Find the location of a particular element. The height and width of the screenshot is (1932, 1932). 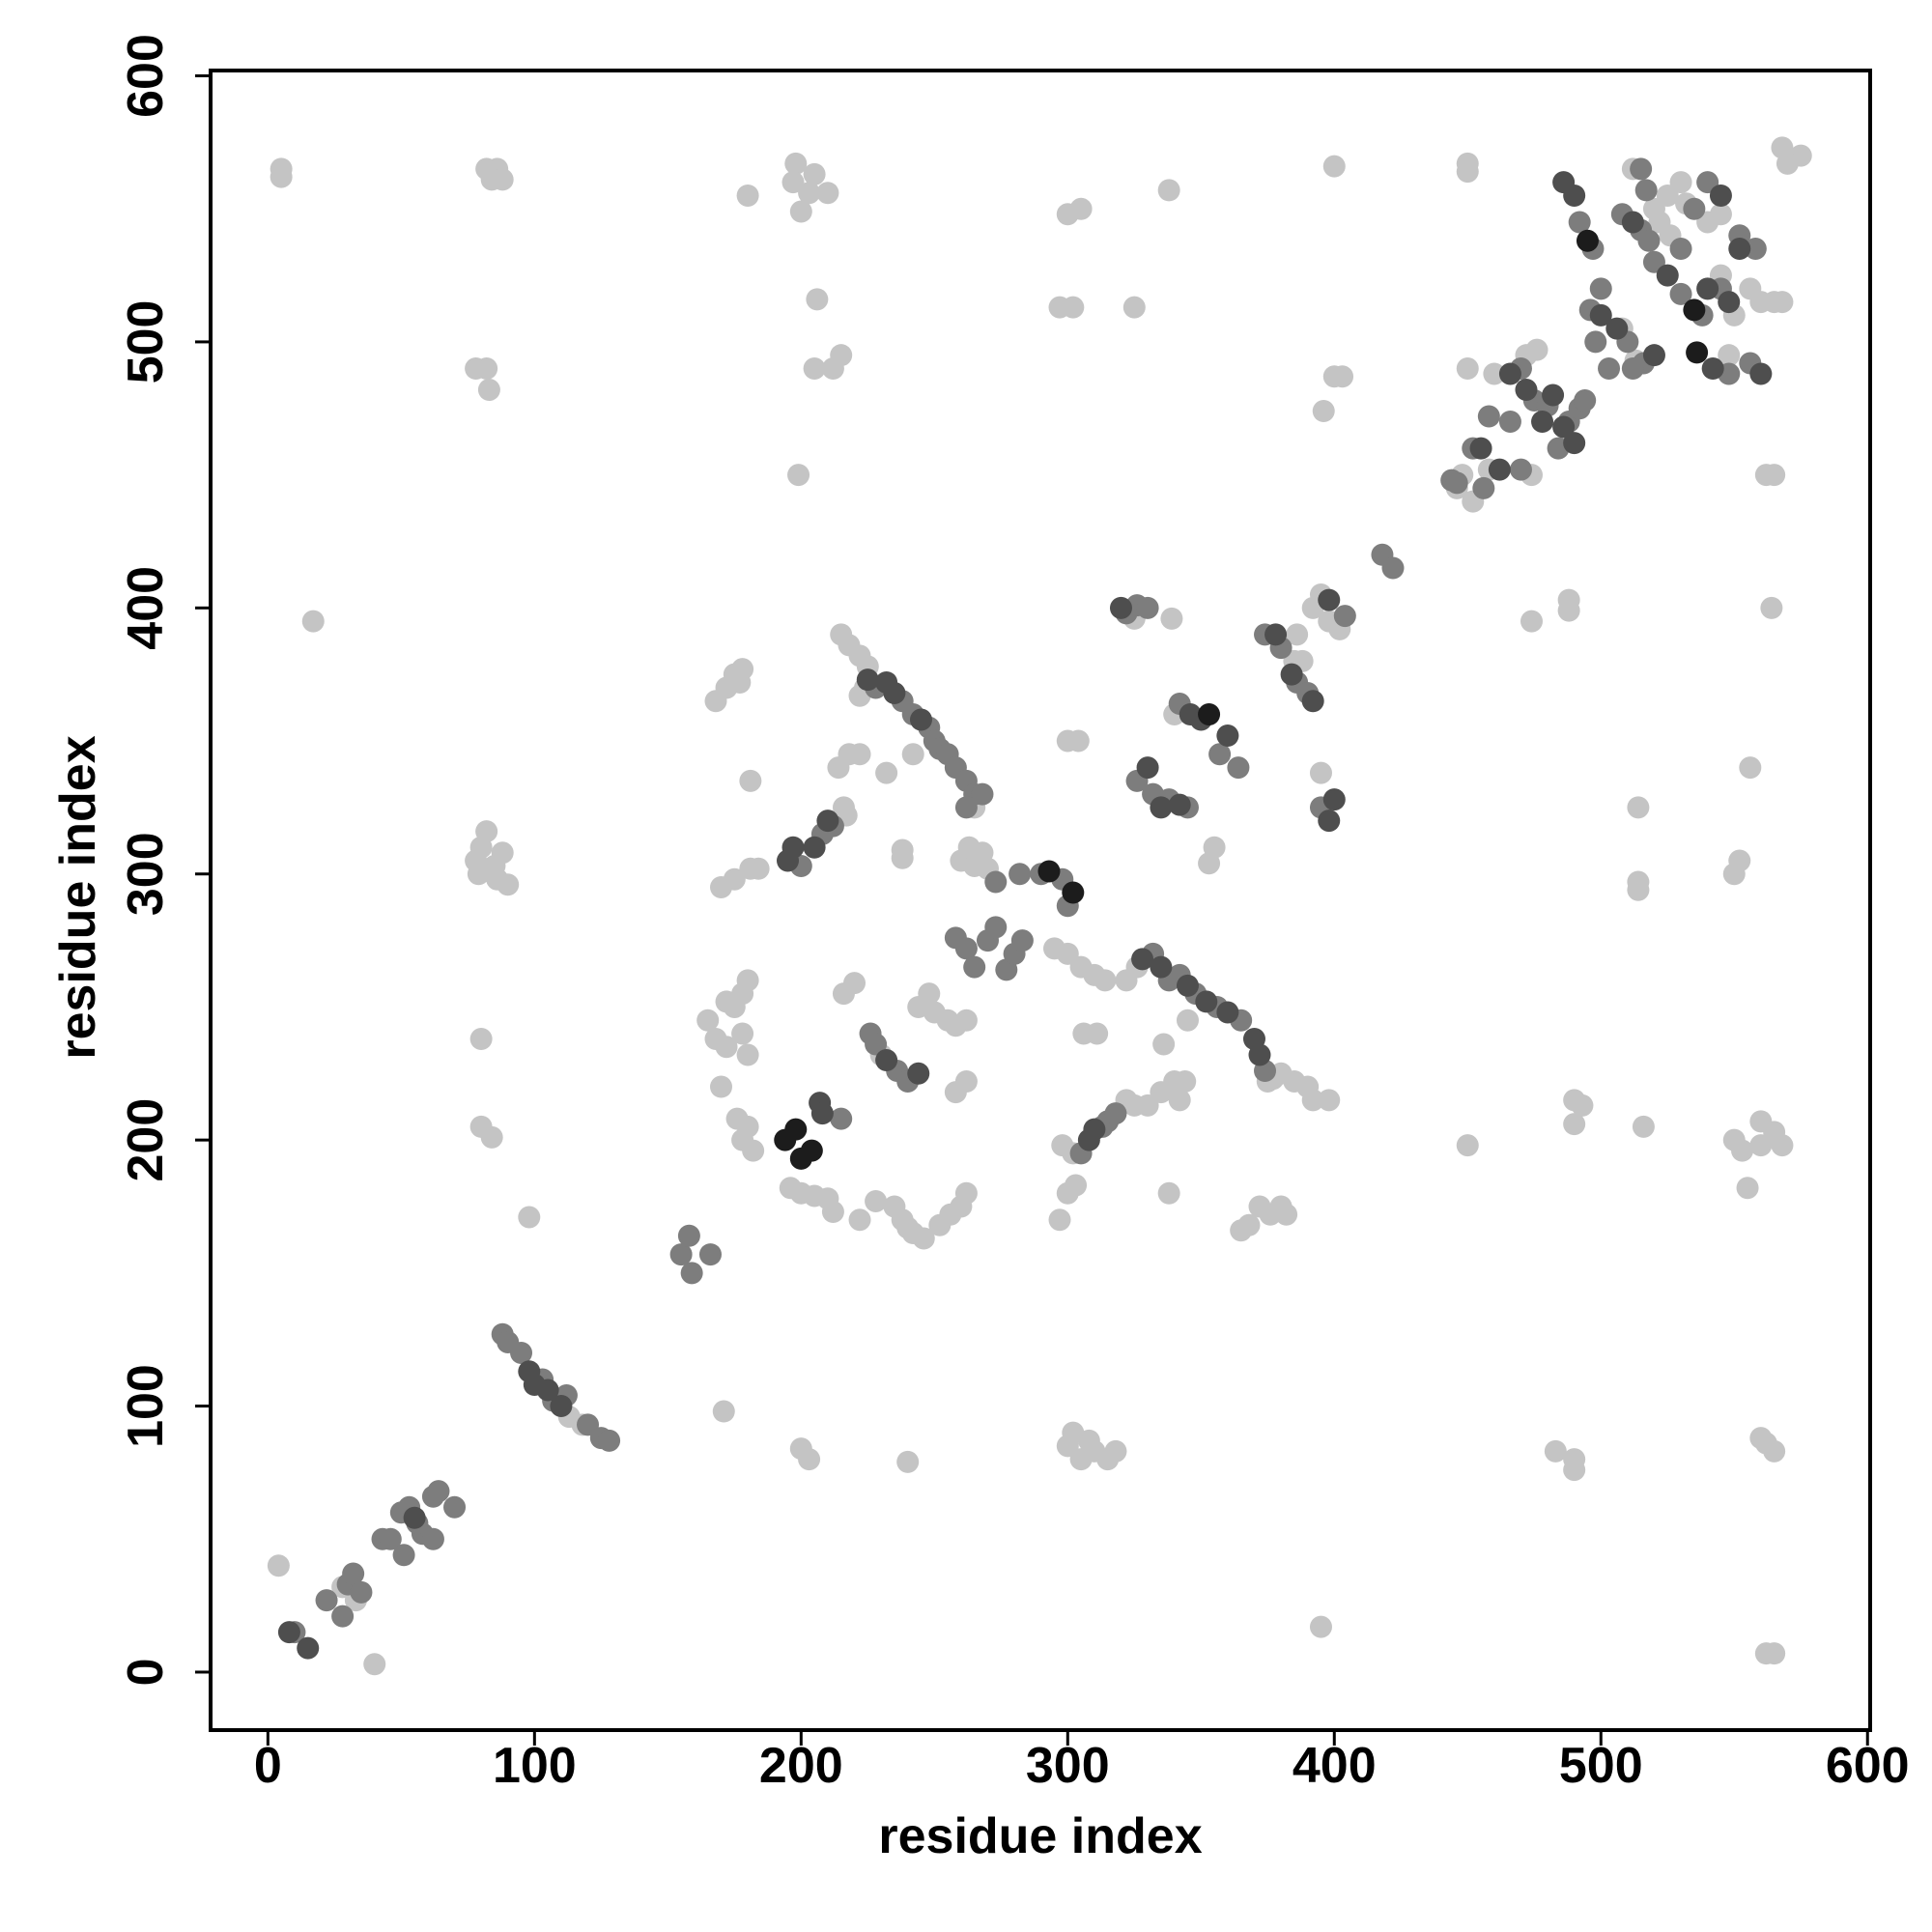

y-tick-label: 500 is located at coordinates (146, 342).